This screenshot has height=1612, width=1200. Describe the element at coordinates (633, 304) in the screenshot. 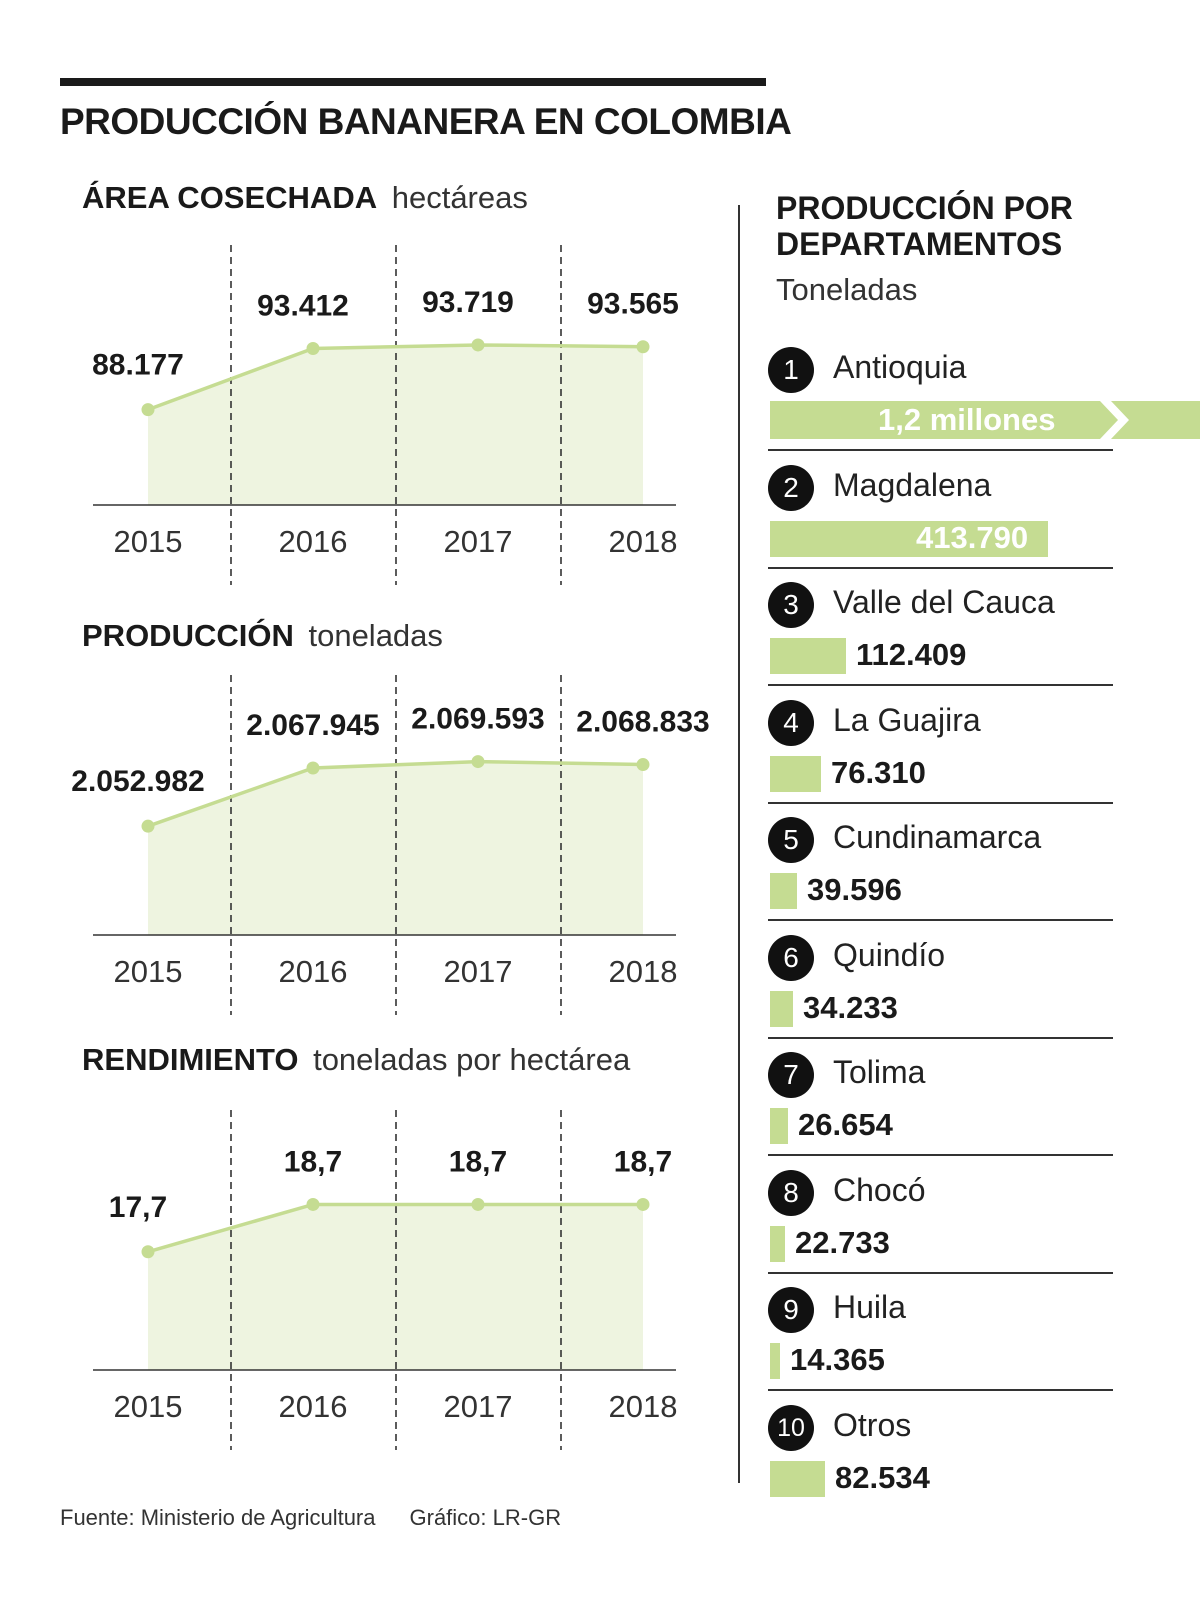

I see `data-label-2018: 93.565` at that location.